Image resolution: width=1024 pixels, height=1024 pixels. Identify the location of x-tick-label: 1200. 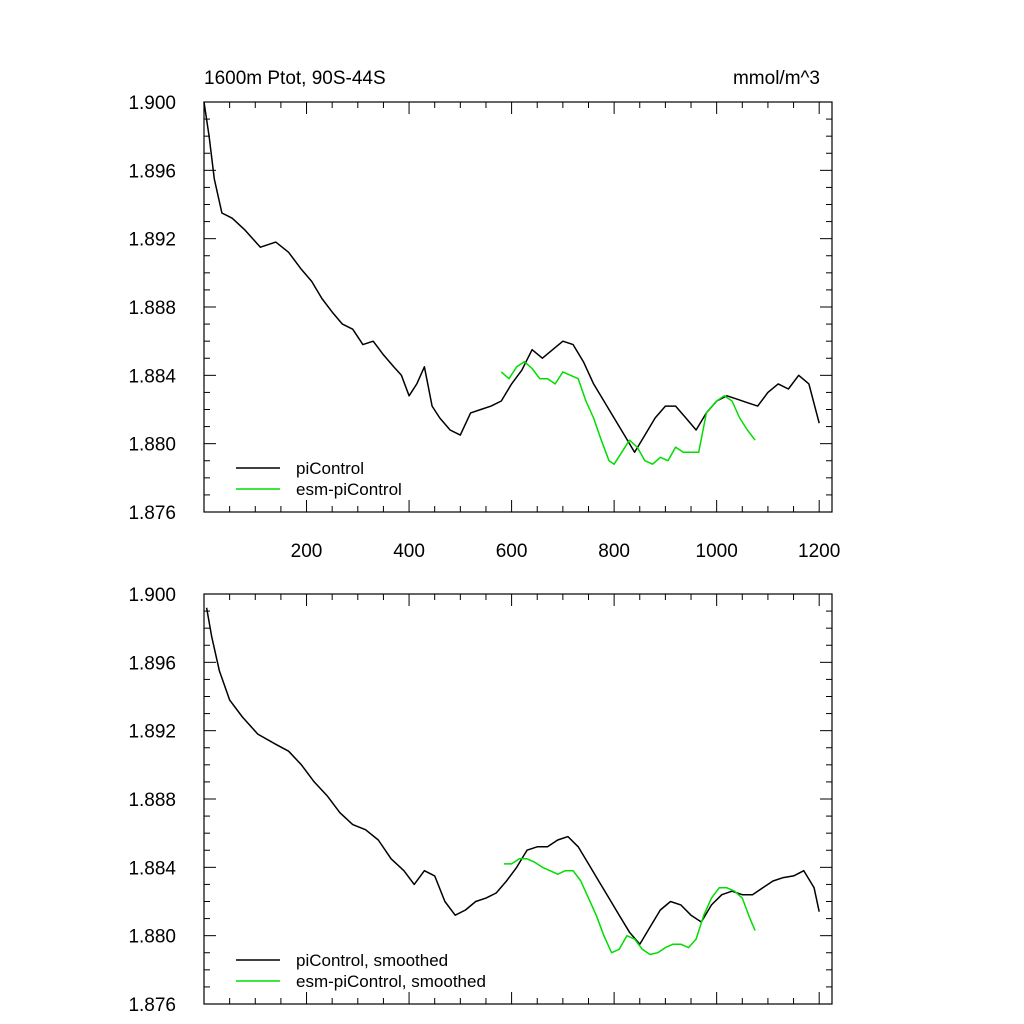
(819, 551).